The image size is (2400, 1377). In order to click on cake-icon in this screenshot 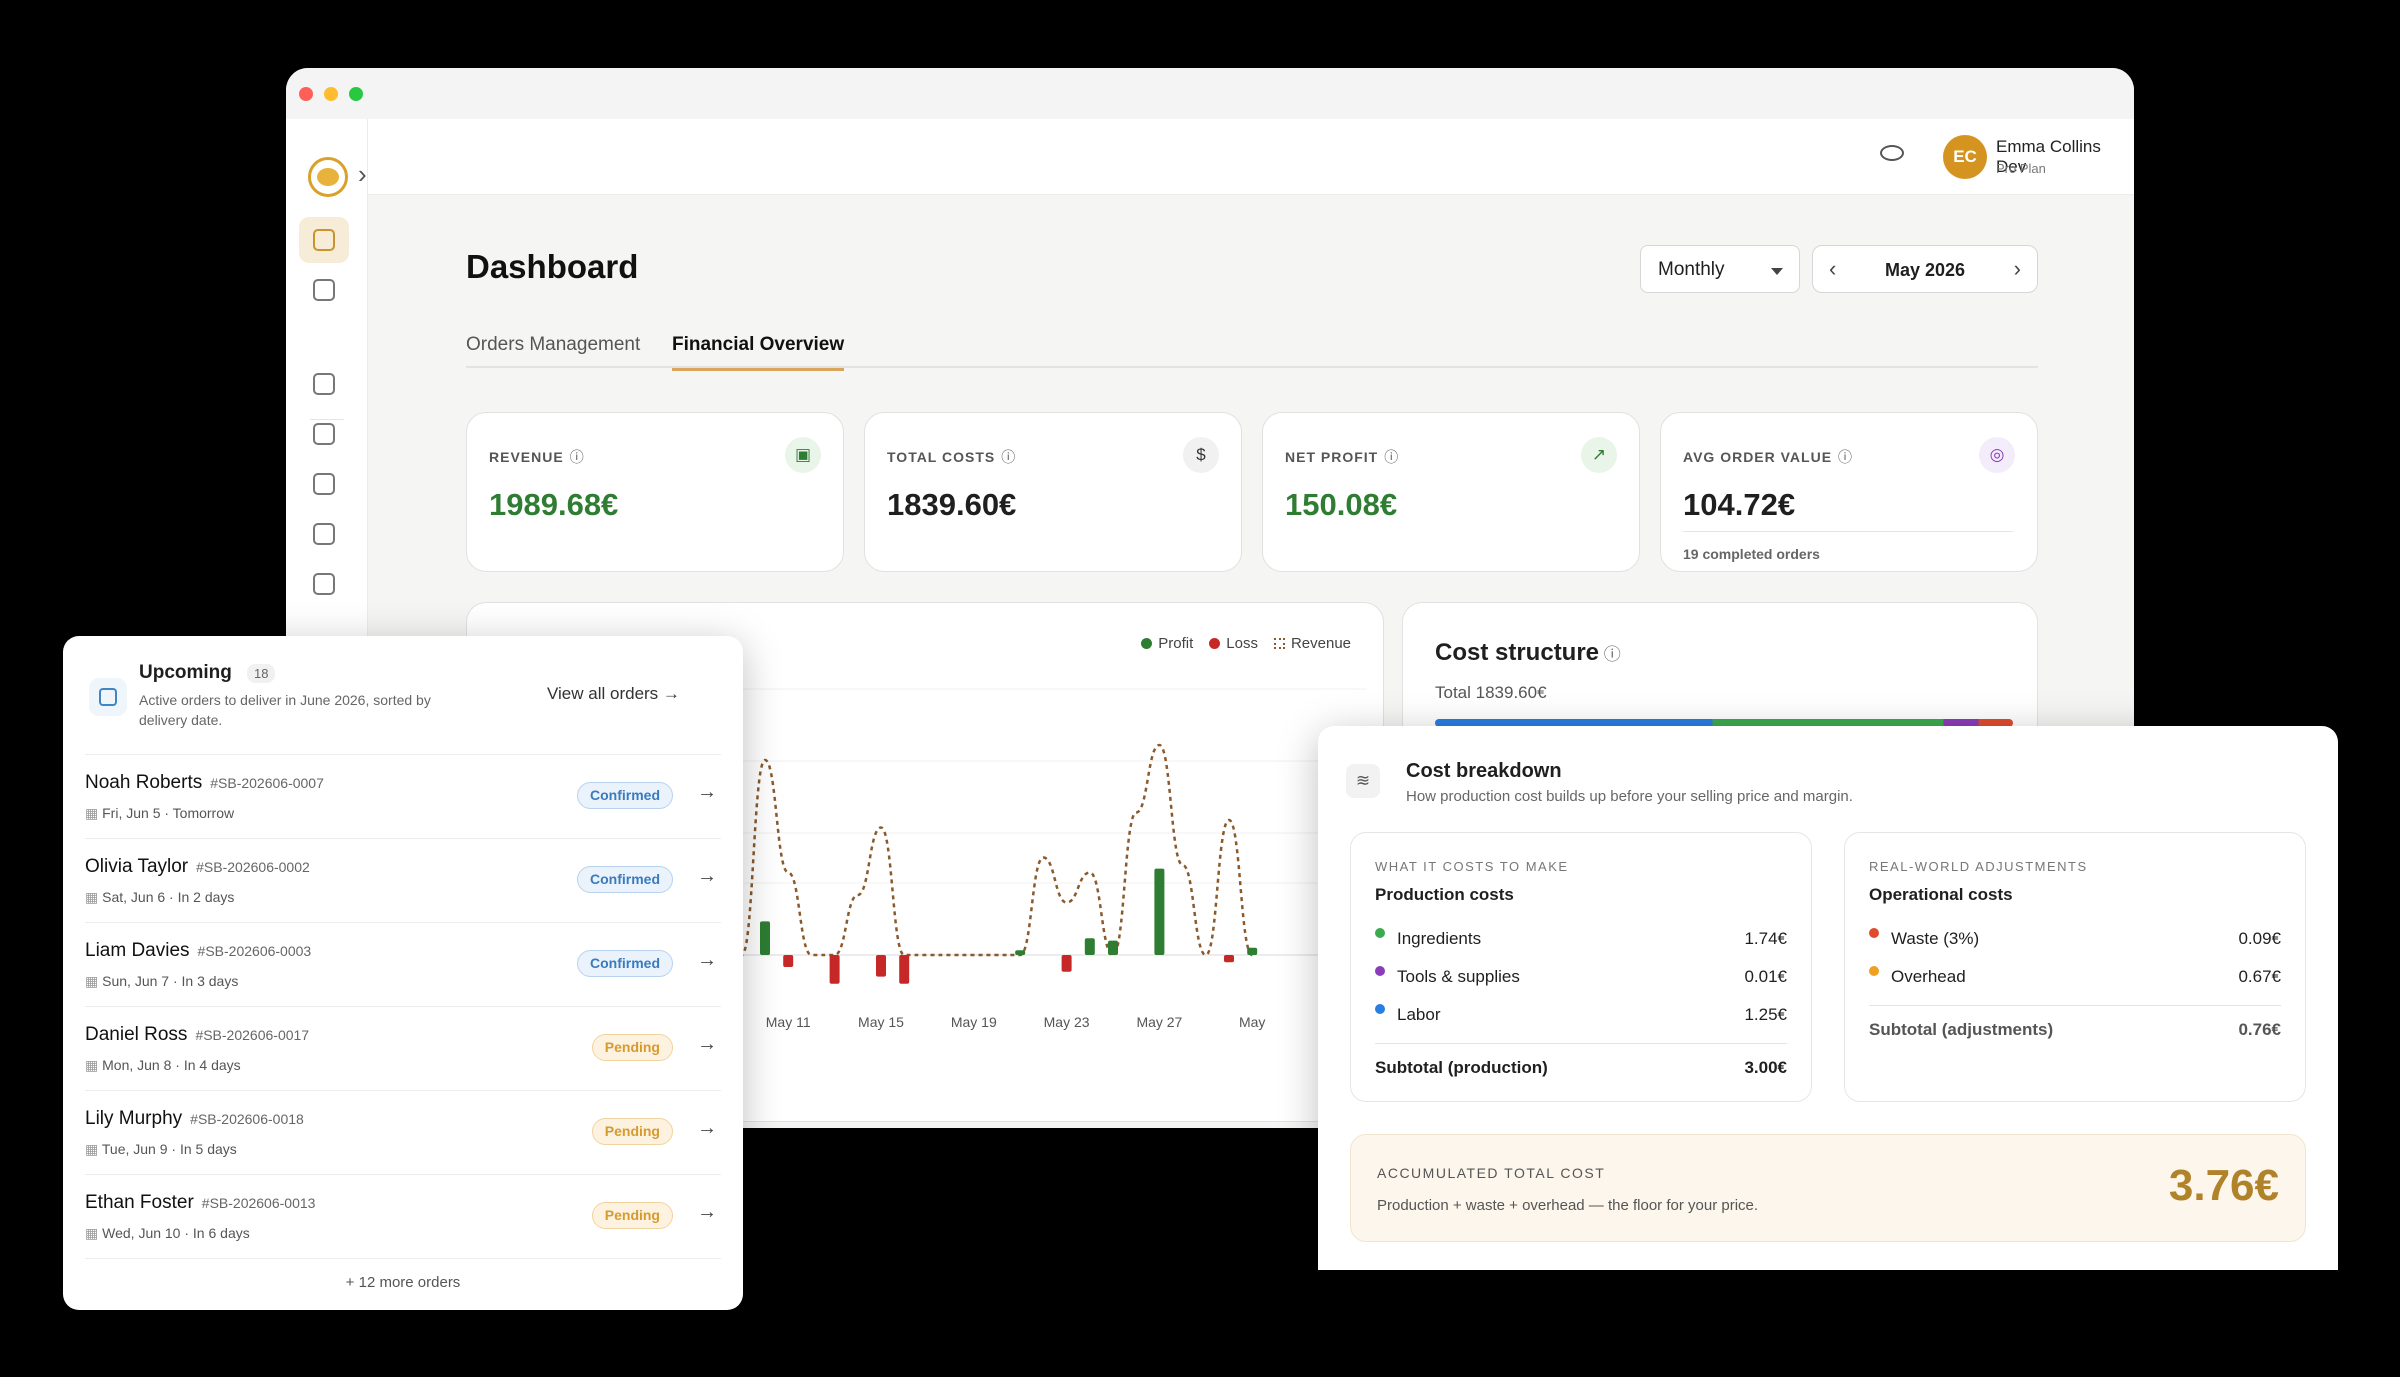, I will do `click(324, 484)`.